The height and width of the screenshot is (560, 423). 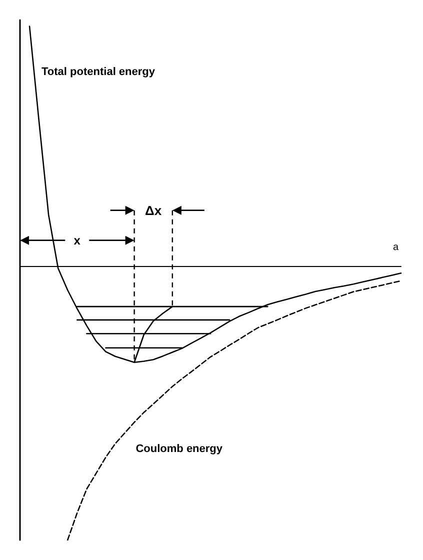 I want to click on x-axis-title: a, so click(x=396, y=247).